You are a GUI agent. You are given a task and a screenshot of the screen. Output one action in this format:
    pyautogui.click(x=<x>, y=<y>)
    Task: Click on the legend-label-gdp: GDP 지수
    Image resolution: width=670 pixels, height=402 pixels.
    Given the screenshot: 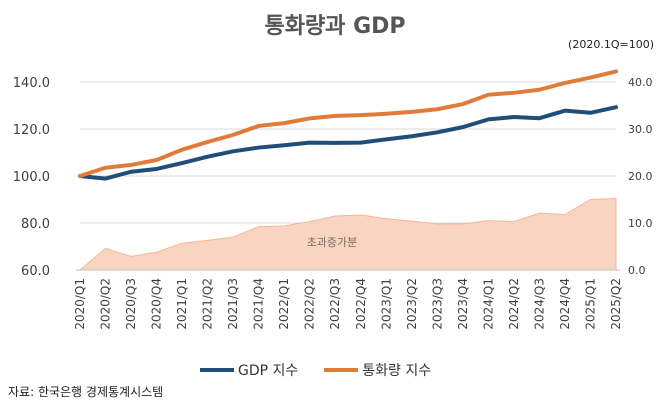 What is the action you would take?
    pyautogui.click(x=268, y=371)
    